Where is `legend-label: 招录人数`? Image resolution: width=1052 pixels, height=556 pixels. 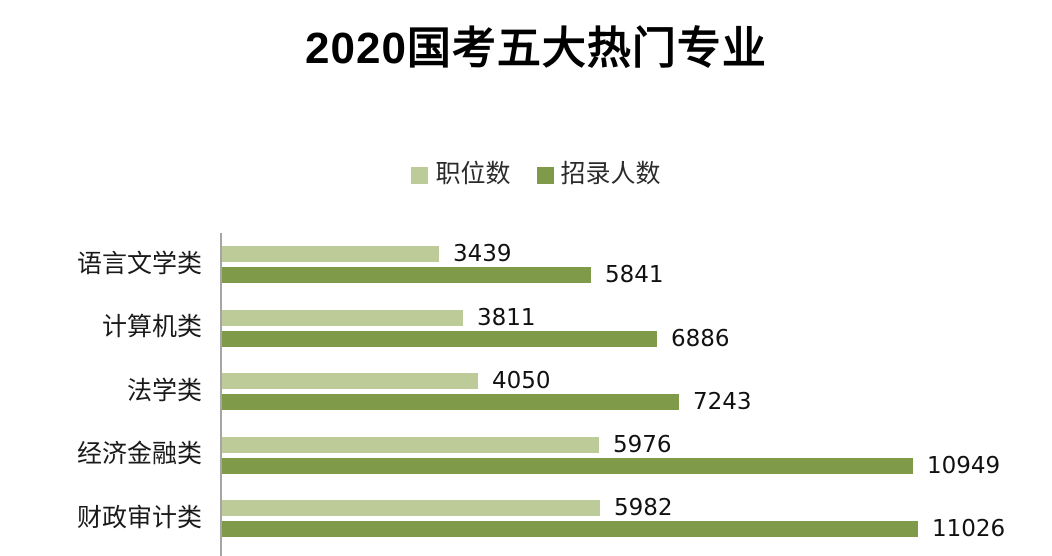 legend-label: 招录人数 is located at coordinates (610, 174).